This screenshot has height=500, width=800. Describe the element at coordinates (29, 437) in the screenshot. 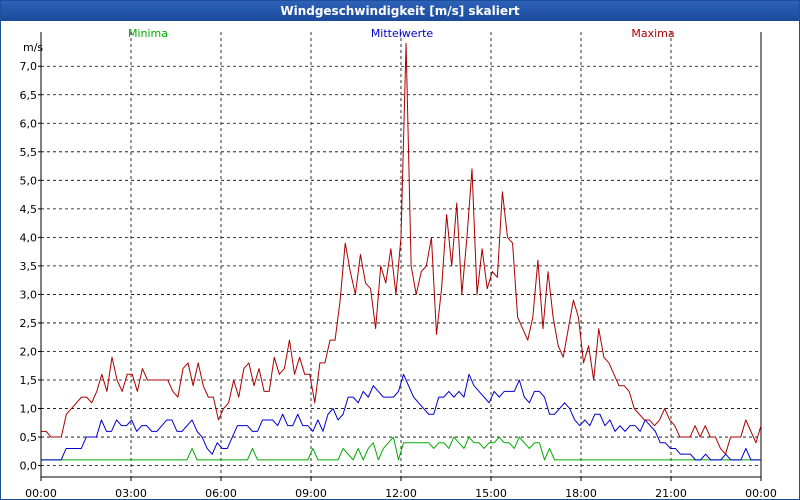

I see `y-tick-label: 0,5` at that location.